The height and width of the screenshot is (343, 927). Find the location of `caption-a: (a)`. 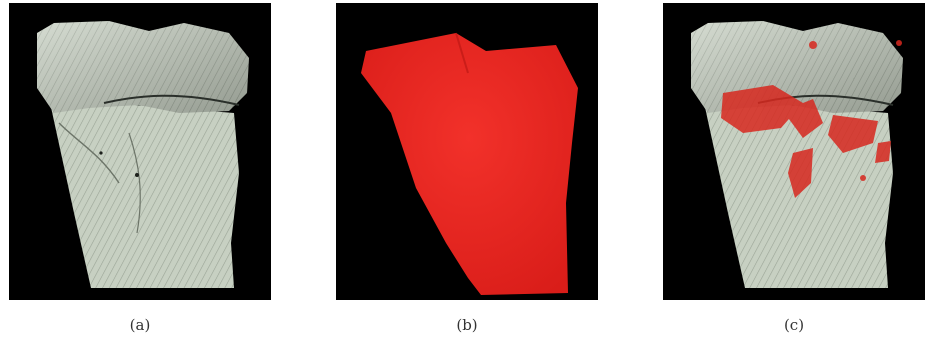

caption-a: (a) is located at coordinates (140, 325).